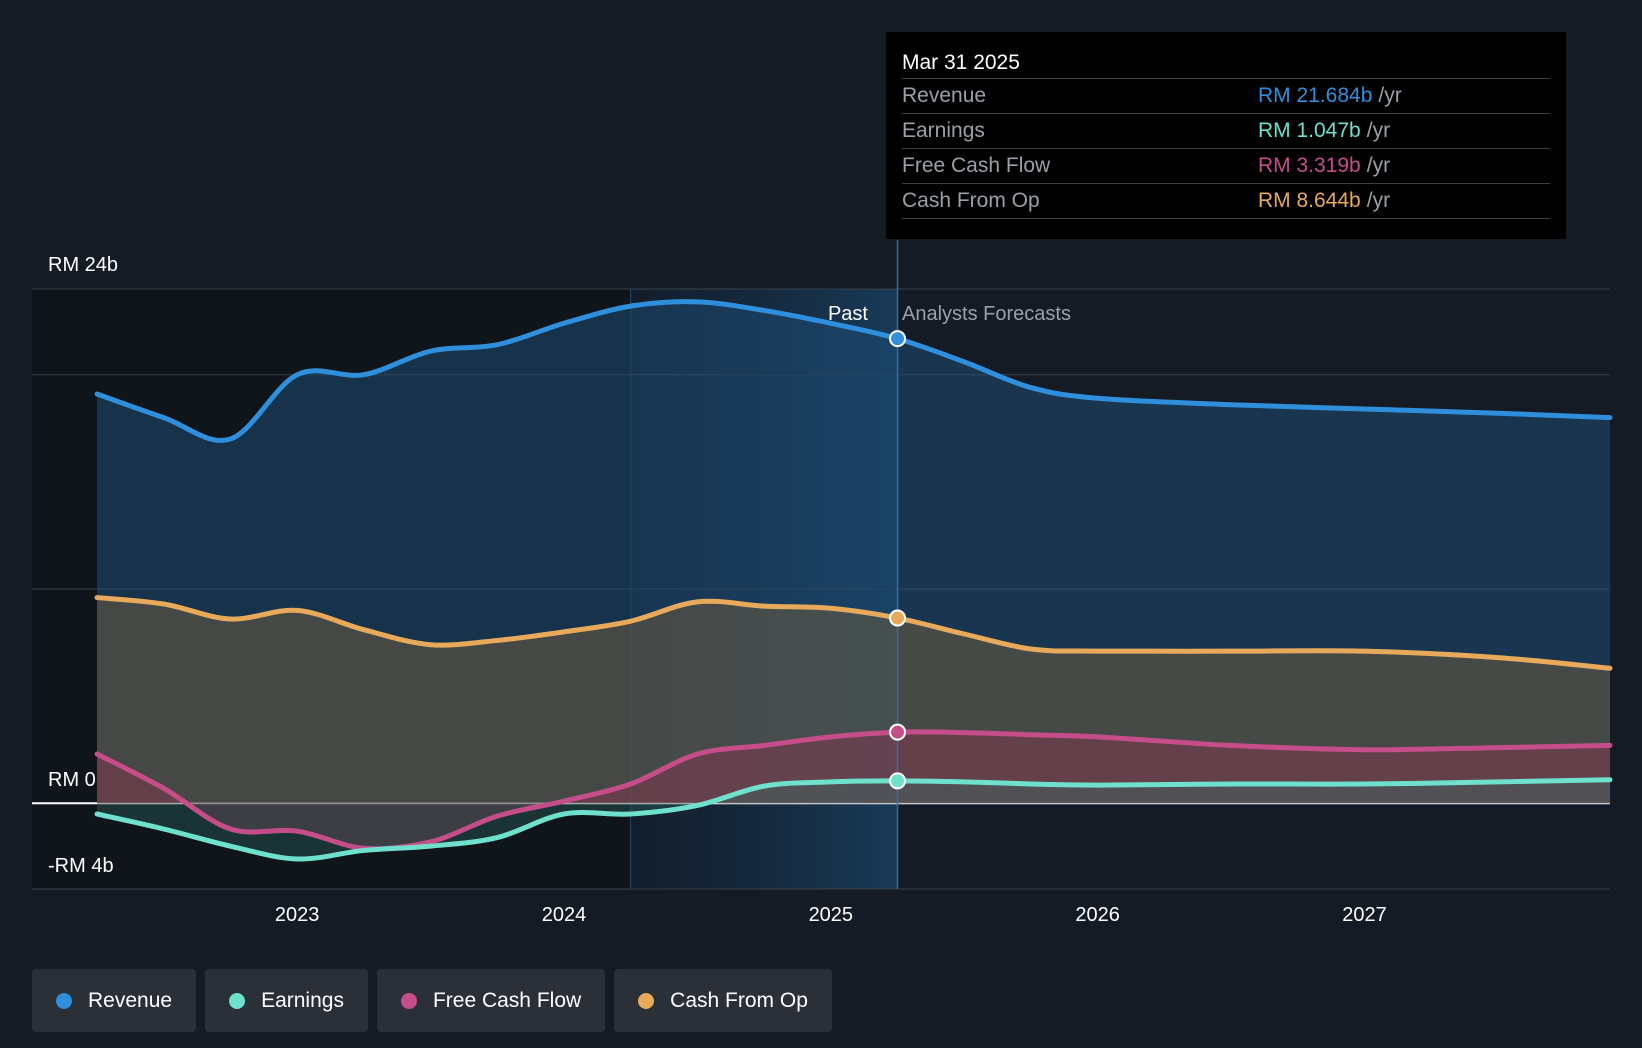 The width and height of the screenshot is (1642, 1048). Describe the element at coordinates (853, 633) in the screenshot. I see `series-line-cash-from-op` at that location.